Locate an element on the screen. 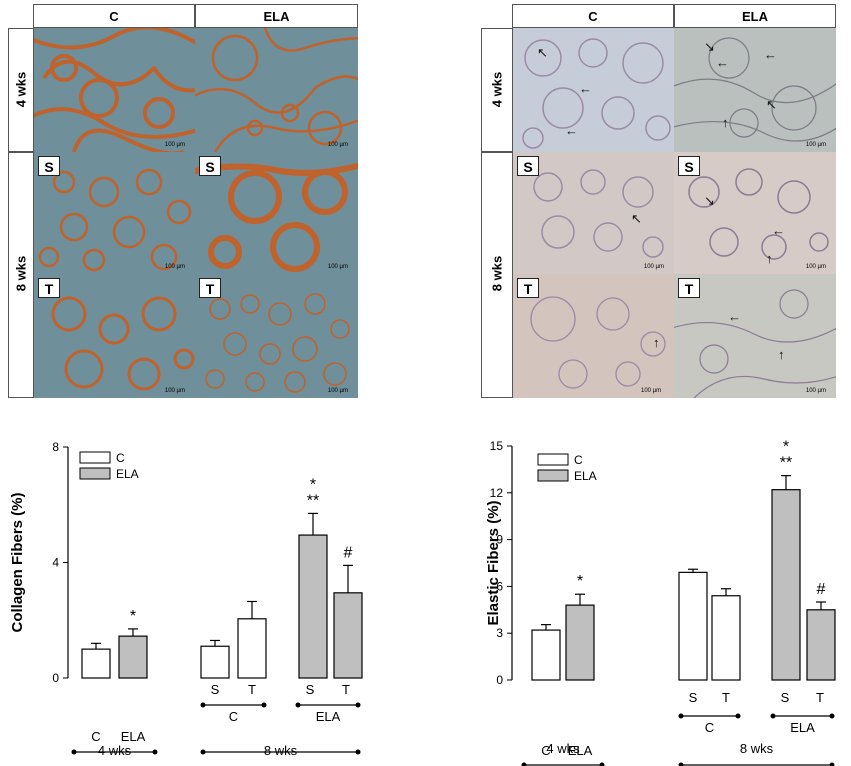  micrograph-elastic-ela-4wks: ↘ ← ← ↖ ↑ 100 µm is located at coordinates (755, 90).